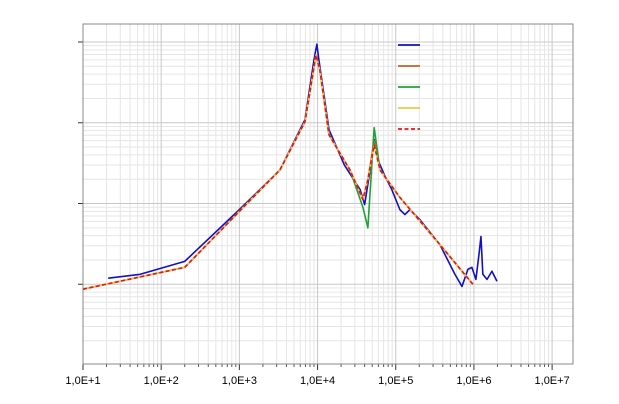 Image resolution: width=619 pixels, height=404 pixels. I want to click on x-tick-label: 1,0E+3, so click(239, 381).